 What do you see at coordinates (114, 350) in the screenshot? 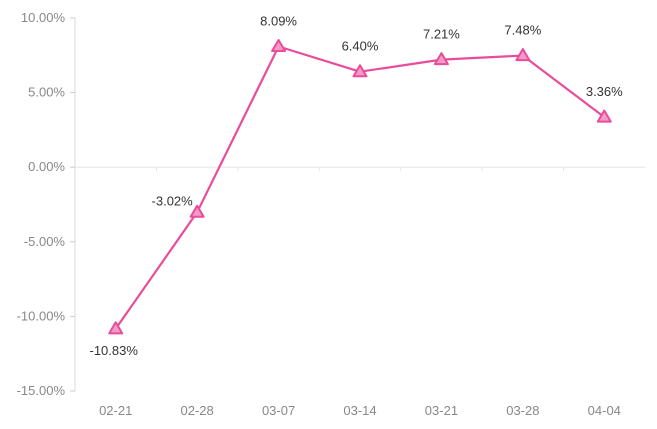
I see `data-label: -10.83%` at bounding box center [114, 350].